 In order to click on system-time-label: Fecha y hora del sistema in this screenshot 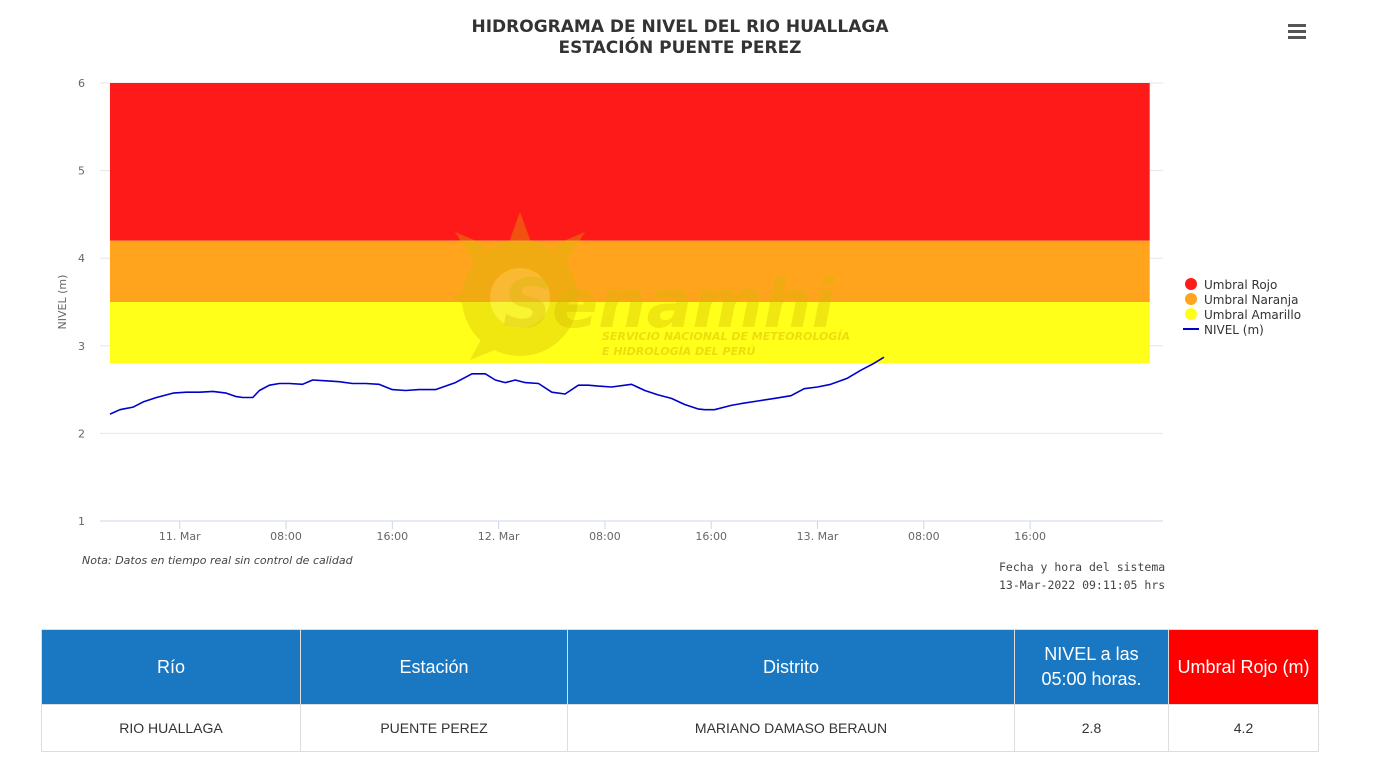, I will do `click(1082, 567)`.